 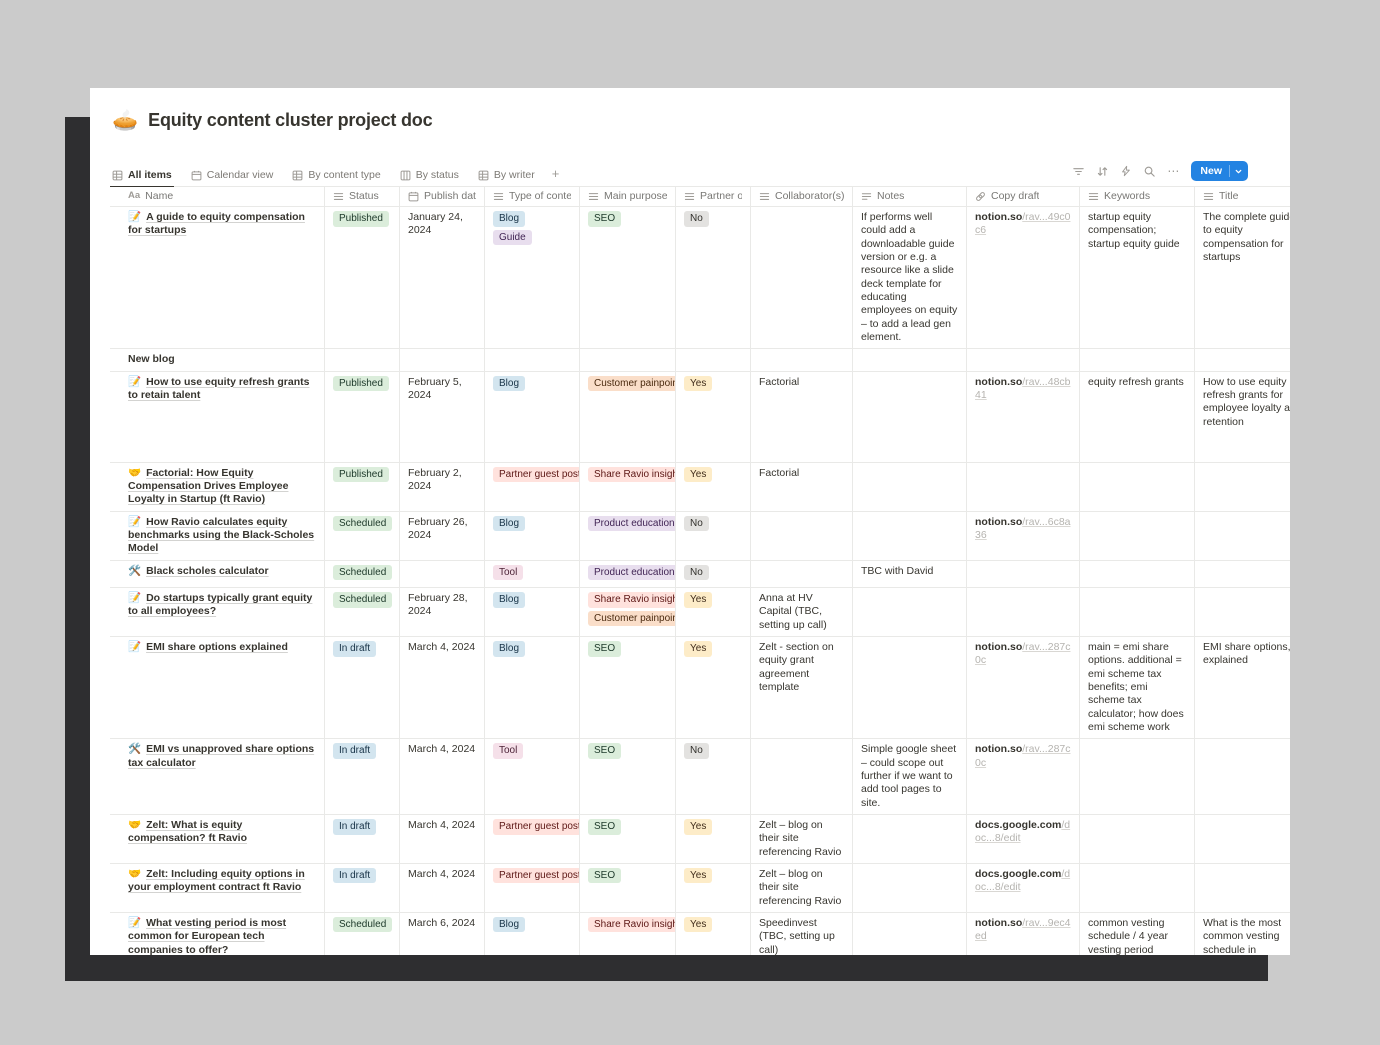 I want to click on sort-icon, so click(x=1102, y=171).